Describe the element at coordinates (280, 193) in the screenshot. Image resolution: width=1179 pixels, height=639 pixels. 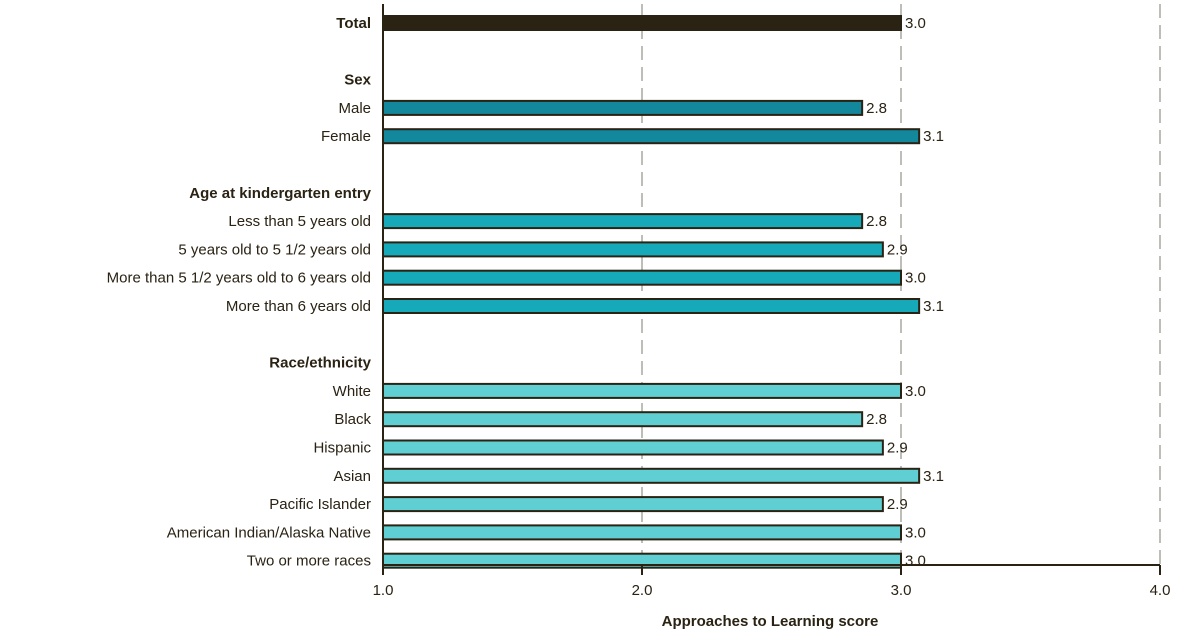
I see `group-heading: Age at kindergarten entry` at that location.